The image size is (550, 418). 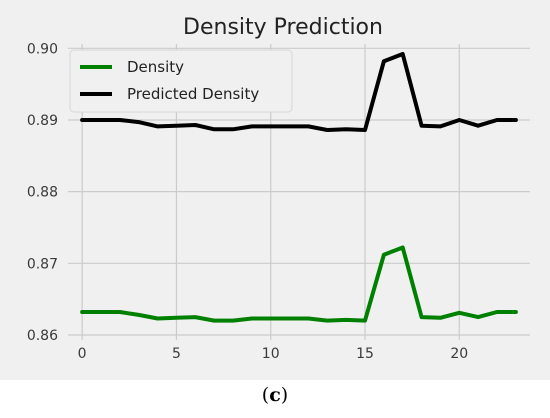 I want to click on y-tick-label: 0.88, so click(x=42, y=193).